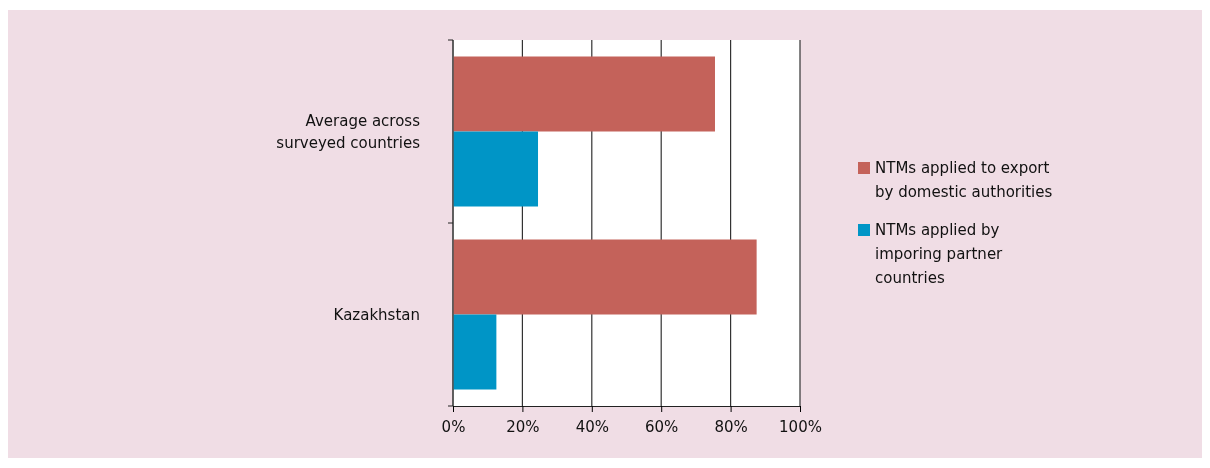 This screenshot has width=1210, height=468. What do you see at coordinates (523, 426) in the screenshot?
I see `x-tick-label: 20%` at bounding box center [523, 426].